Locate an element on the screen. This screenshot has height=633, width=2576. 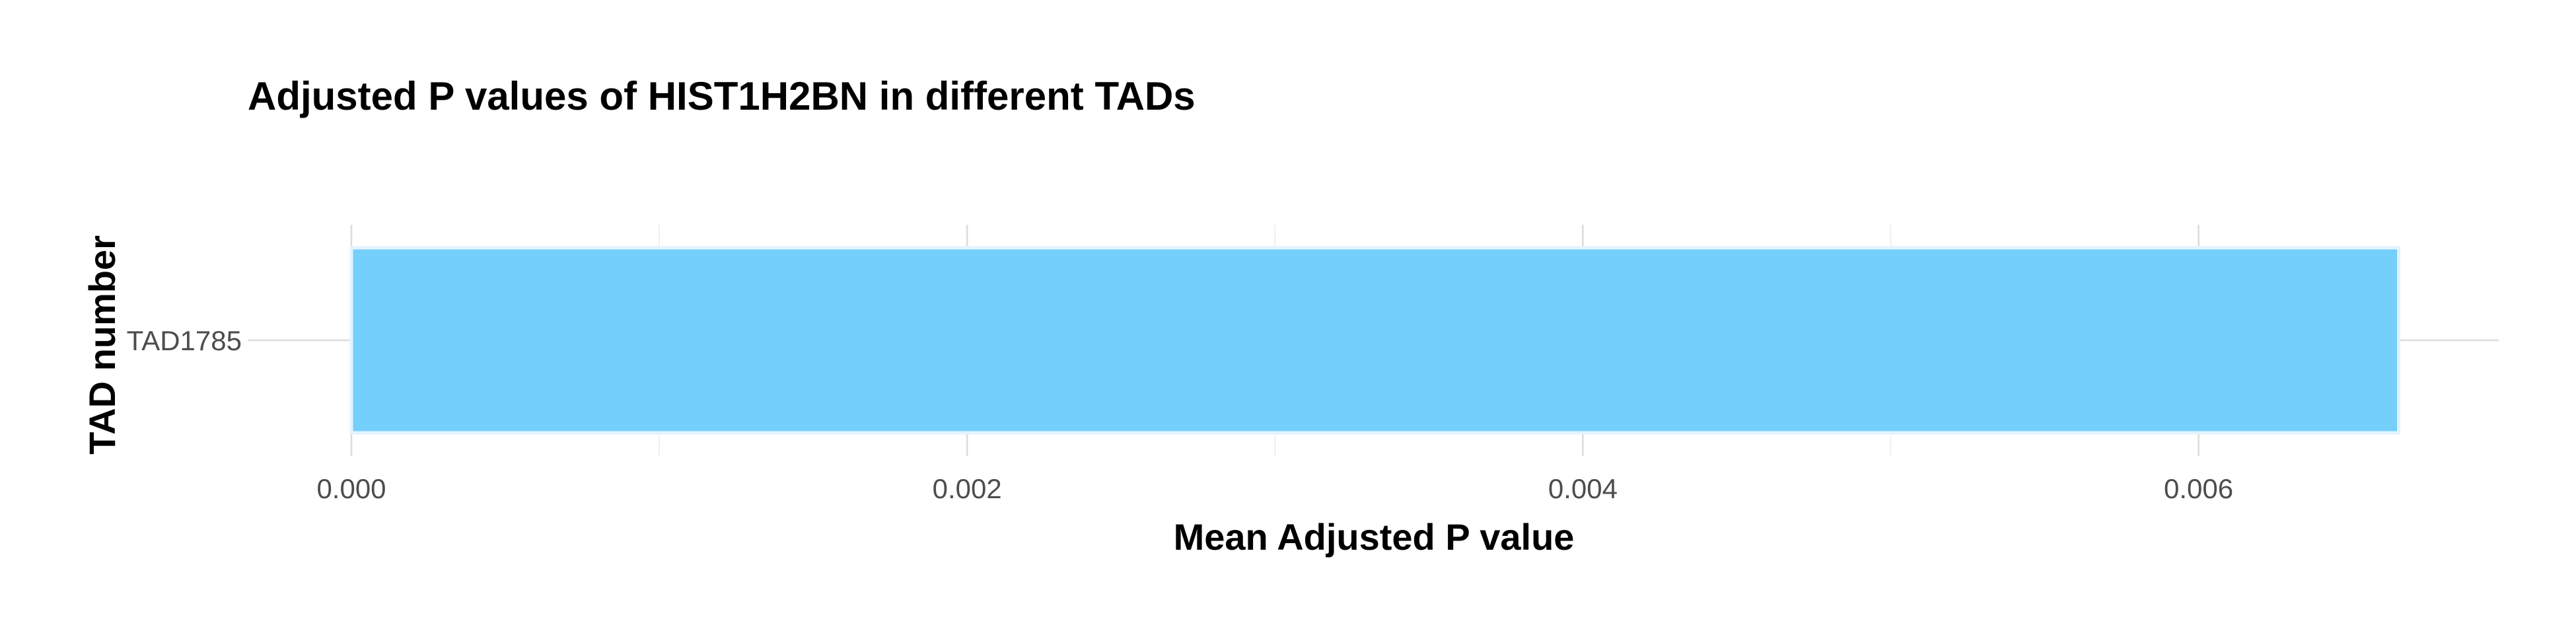
x-tick-label: 0.004 is located at coordinates (1583, 489).